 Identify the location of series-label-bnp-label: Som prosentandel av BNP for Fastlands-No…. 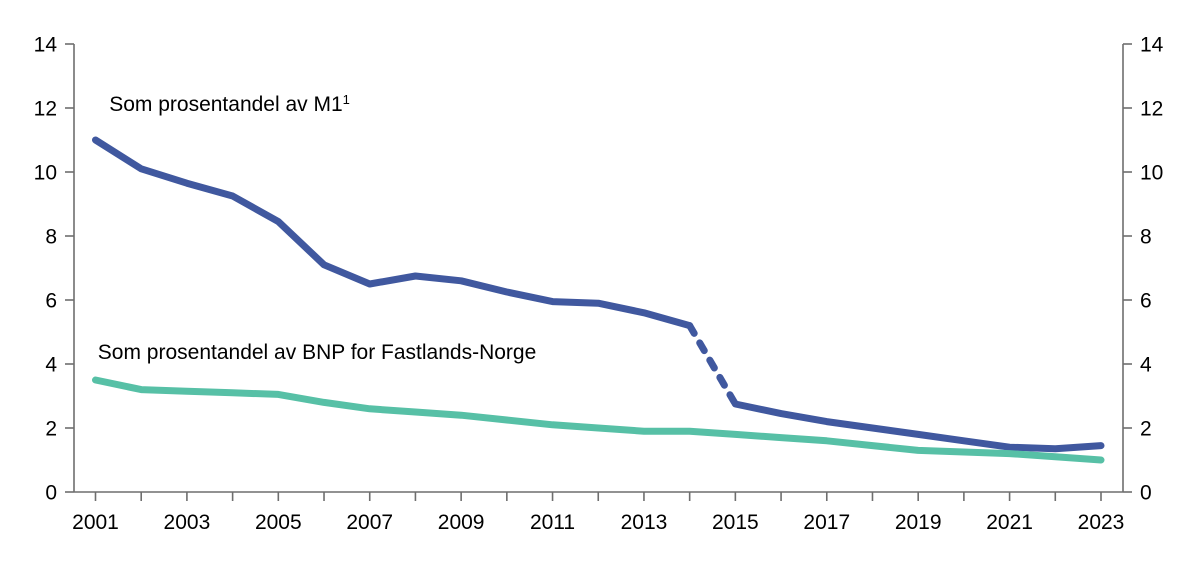
(317, 352).